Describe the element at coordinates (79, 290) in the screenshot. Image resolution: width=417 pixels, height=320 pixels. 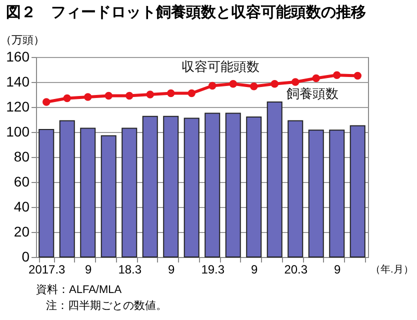
I see `text: 資料：ALFA/MLA` at that location.